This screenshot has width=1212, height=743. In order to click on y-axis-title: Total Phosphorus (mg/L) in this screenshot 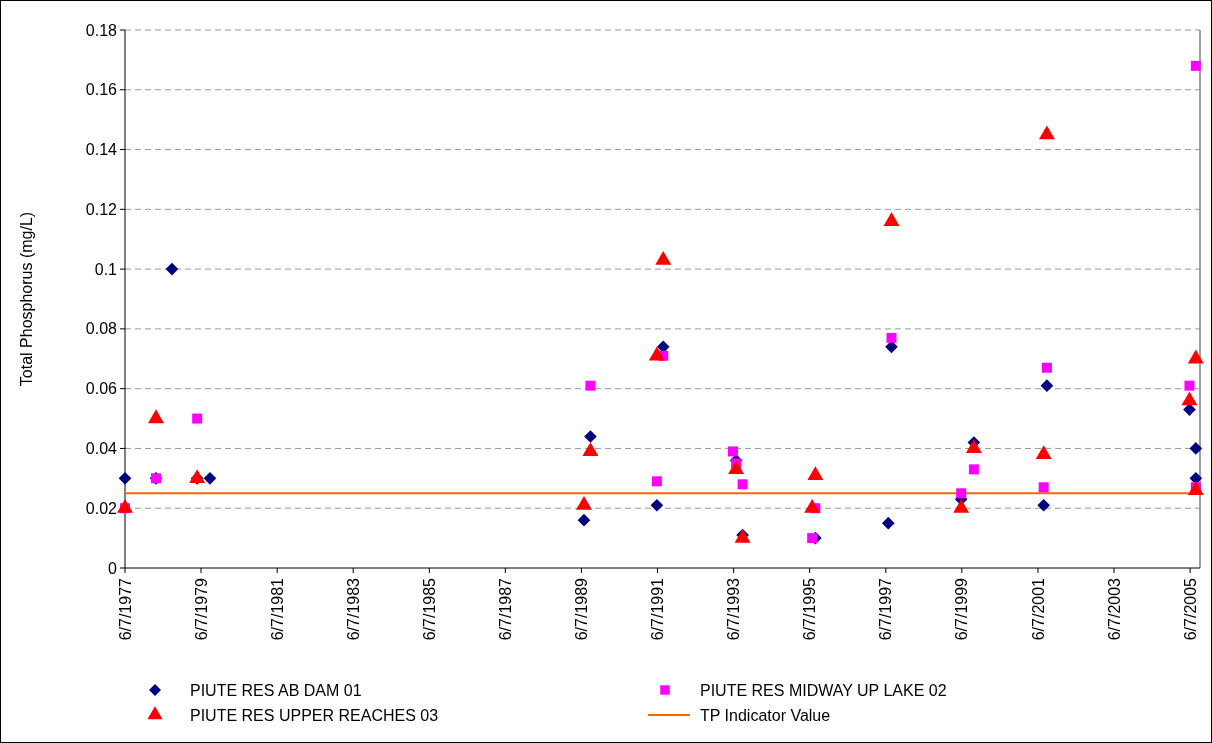, I will do `click(26, 299)`.